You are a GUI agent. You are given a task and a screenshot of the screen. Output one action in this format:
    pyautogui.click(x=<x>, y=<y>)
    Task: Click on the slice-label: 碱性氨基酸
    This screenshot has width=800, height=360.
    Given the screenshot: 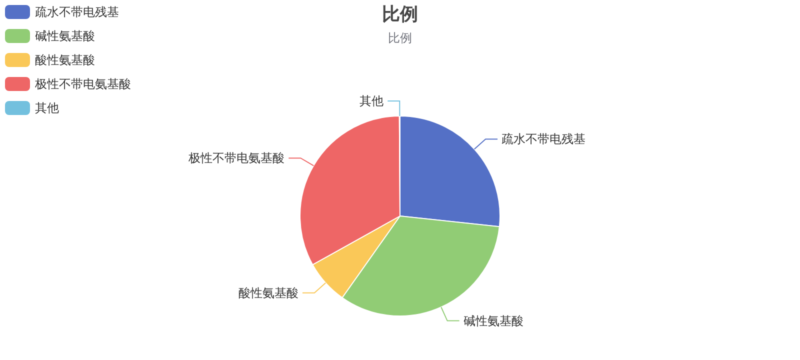 What is the action you would take?
    pyautogui.click(x=493, y=321)
    